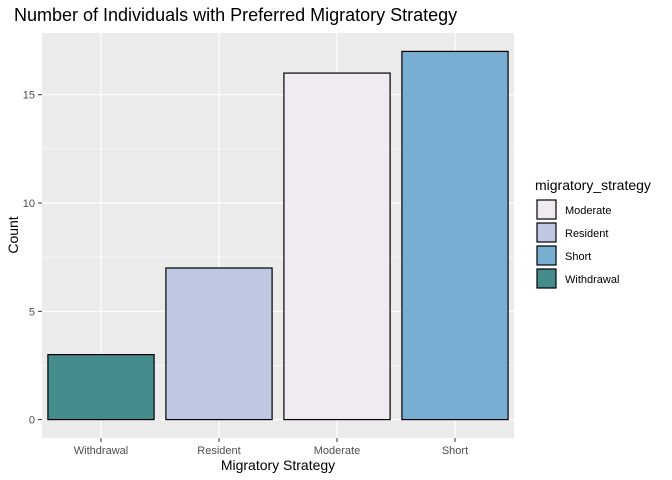  Describe the element at coordinates (219, 344) in the screenshot. I see `bar-resident` at that location.